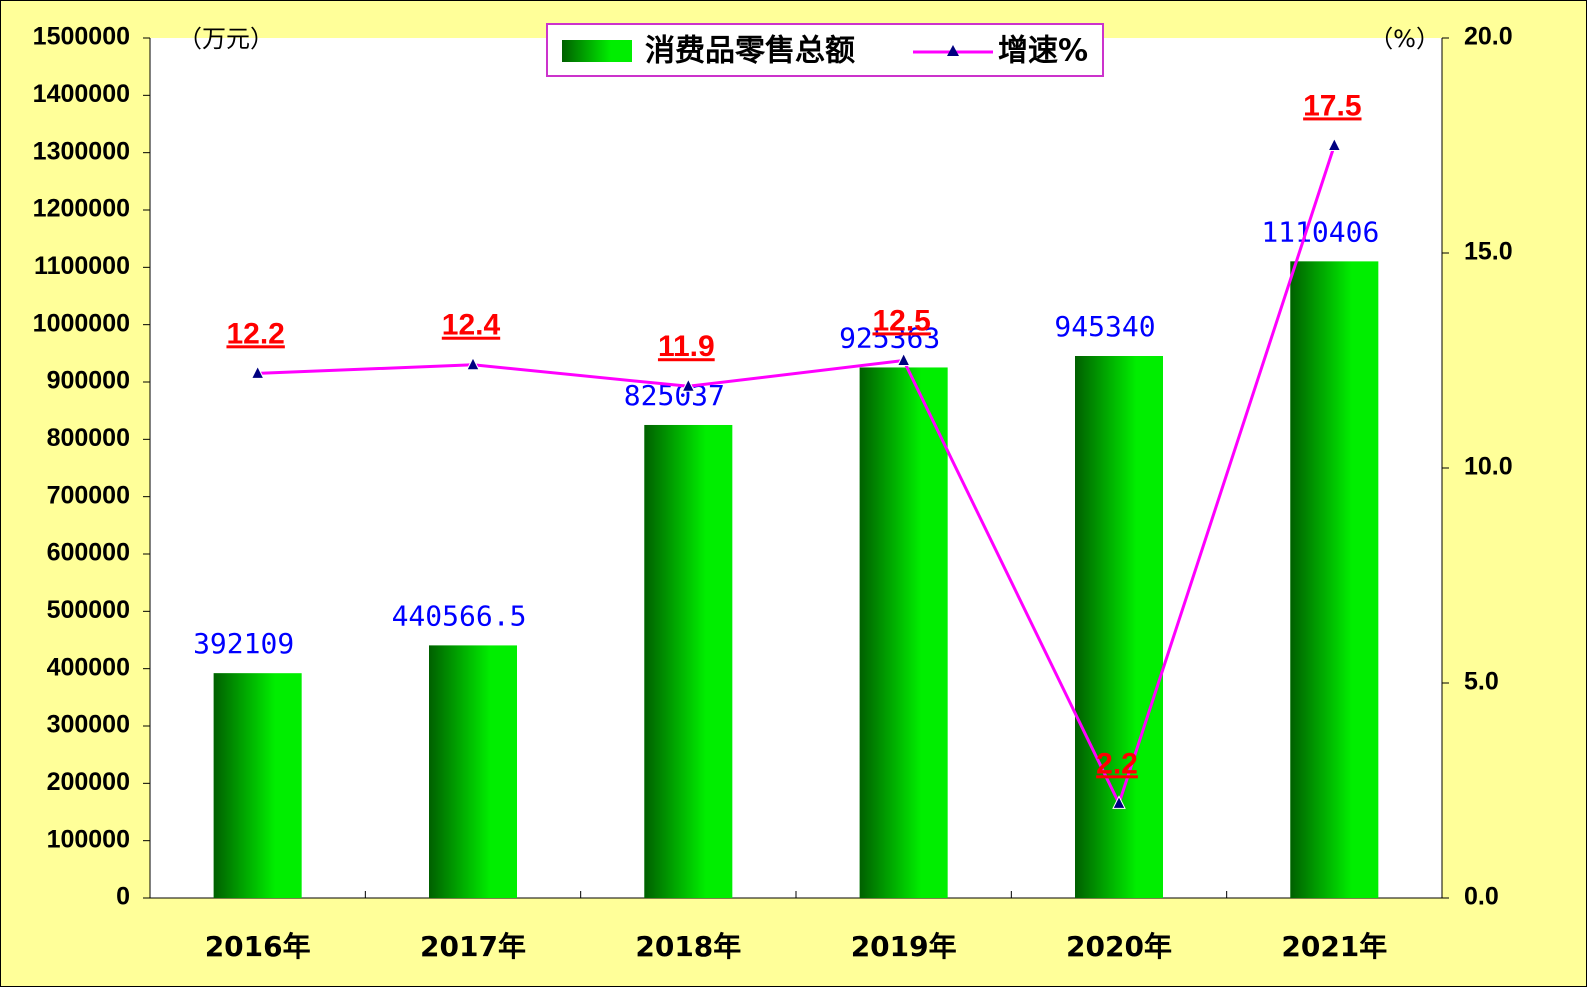  I want to click on x-tick-label: 2016年, so click(258, 946).